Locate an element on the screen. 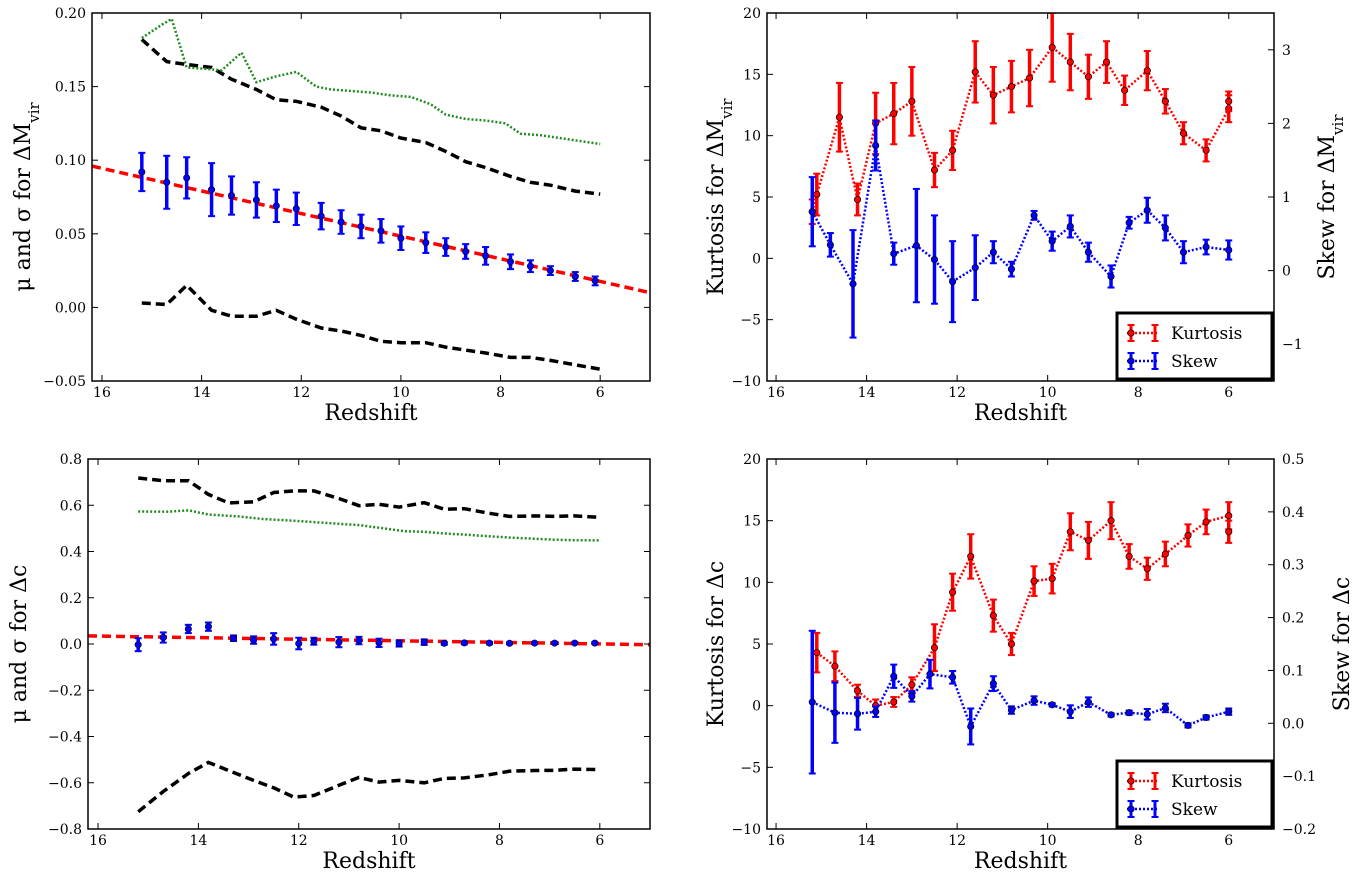 This screenshot has height=873, width=1361. y-tick-label: 15 is located at coordinates (752, 75).